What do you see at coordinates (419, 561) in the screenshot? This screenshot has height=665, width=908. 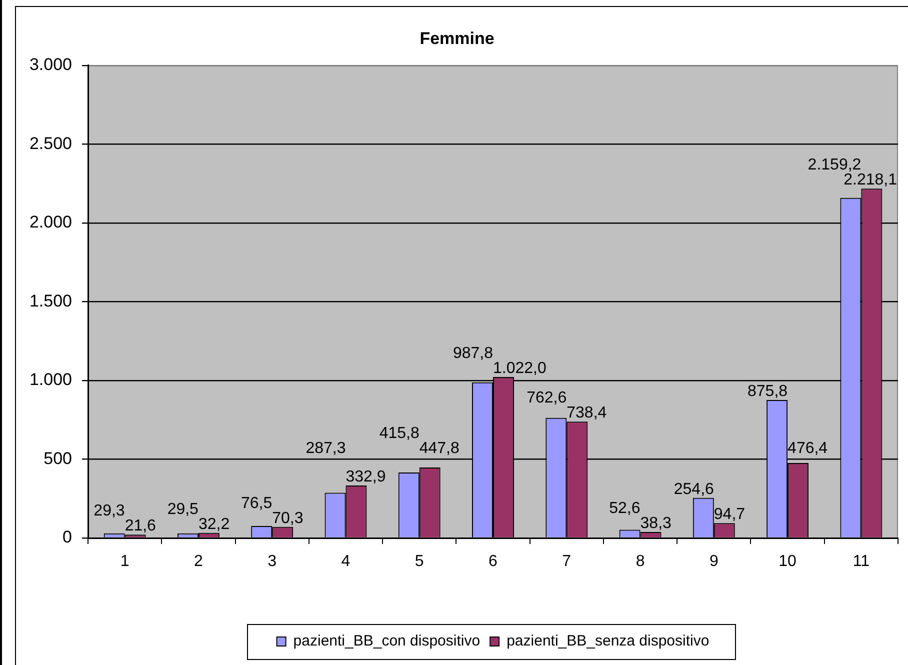 I see `x-tick-label: 5` at bounding box center [419, 561].